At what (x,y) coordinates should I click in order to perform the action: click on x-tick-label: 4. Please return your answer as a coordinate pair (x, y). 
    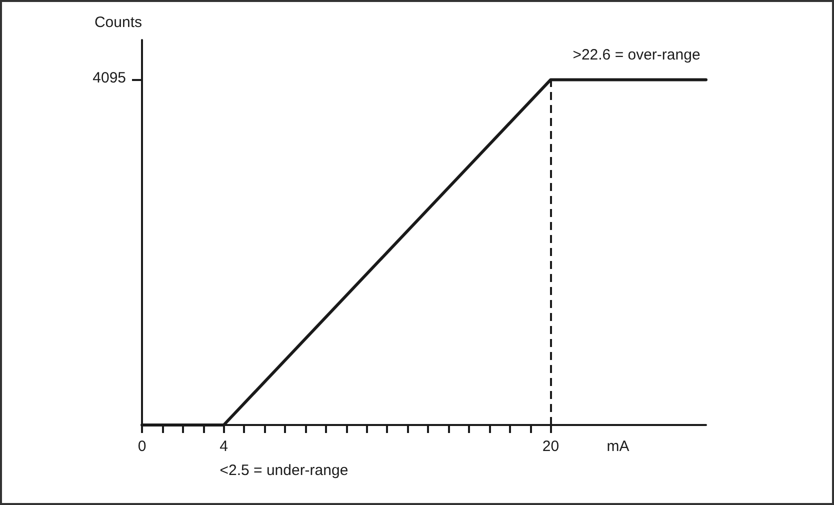
    Looking at the image, I should click on (224, 446).